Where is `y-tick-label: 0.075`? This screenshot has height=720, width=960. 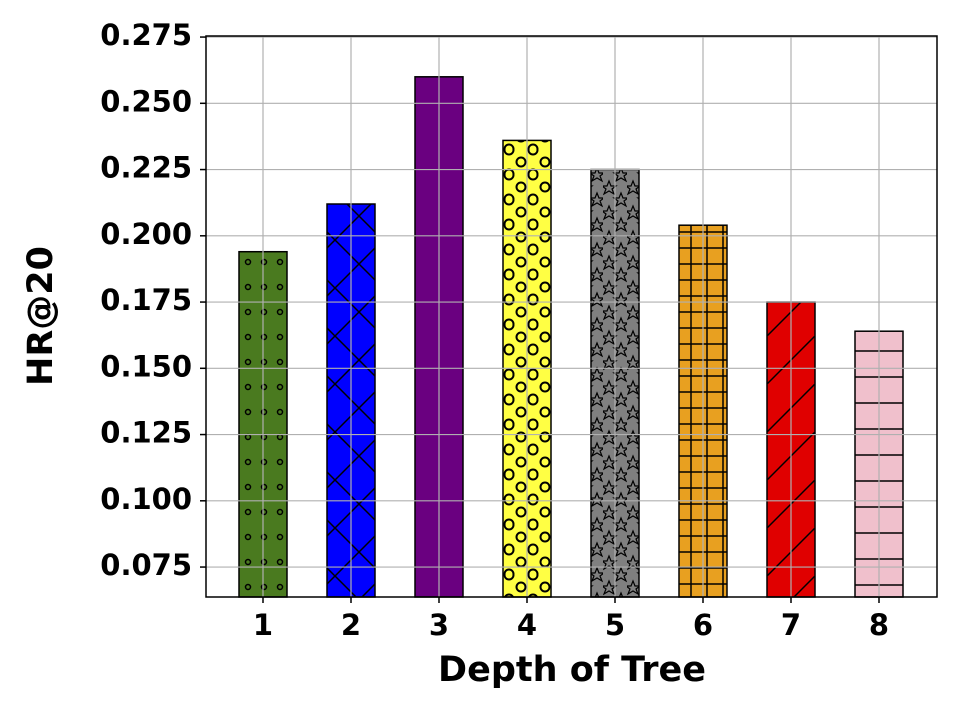 y-tick-label: 0.075 is located at coordinates (146, 565).